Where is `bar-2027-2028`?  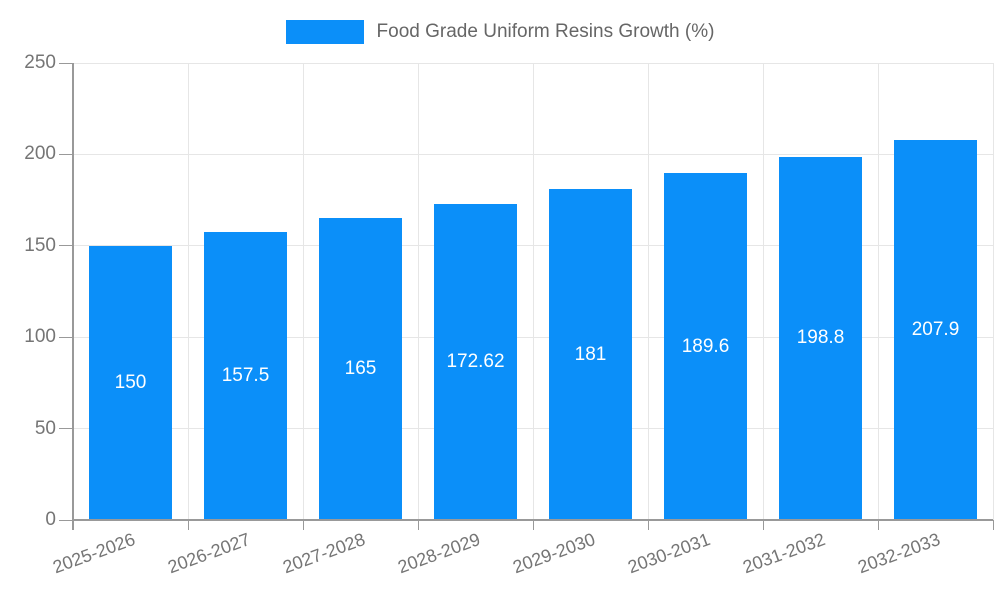
bar-2027-2028 is located at coordinates (360, 368).